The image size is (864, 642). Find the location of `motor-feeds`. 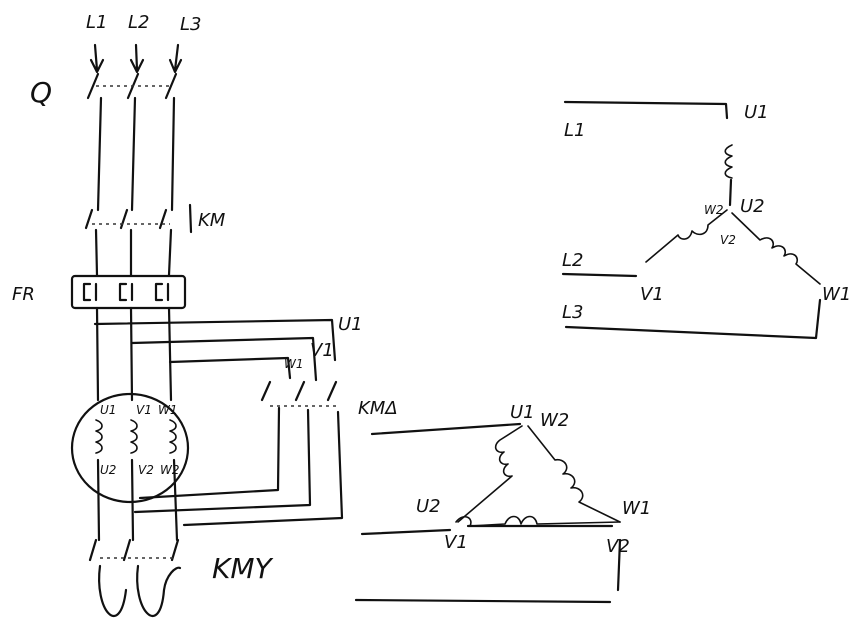

motor-feeds is located at coordinates (215, 354).